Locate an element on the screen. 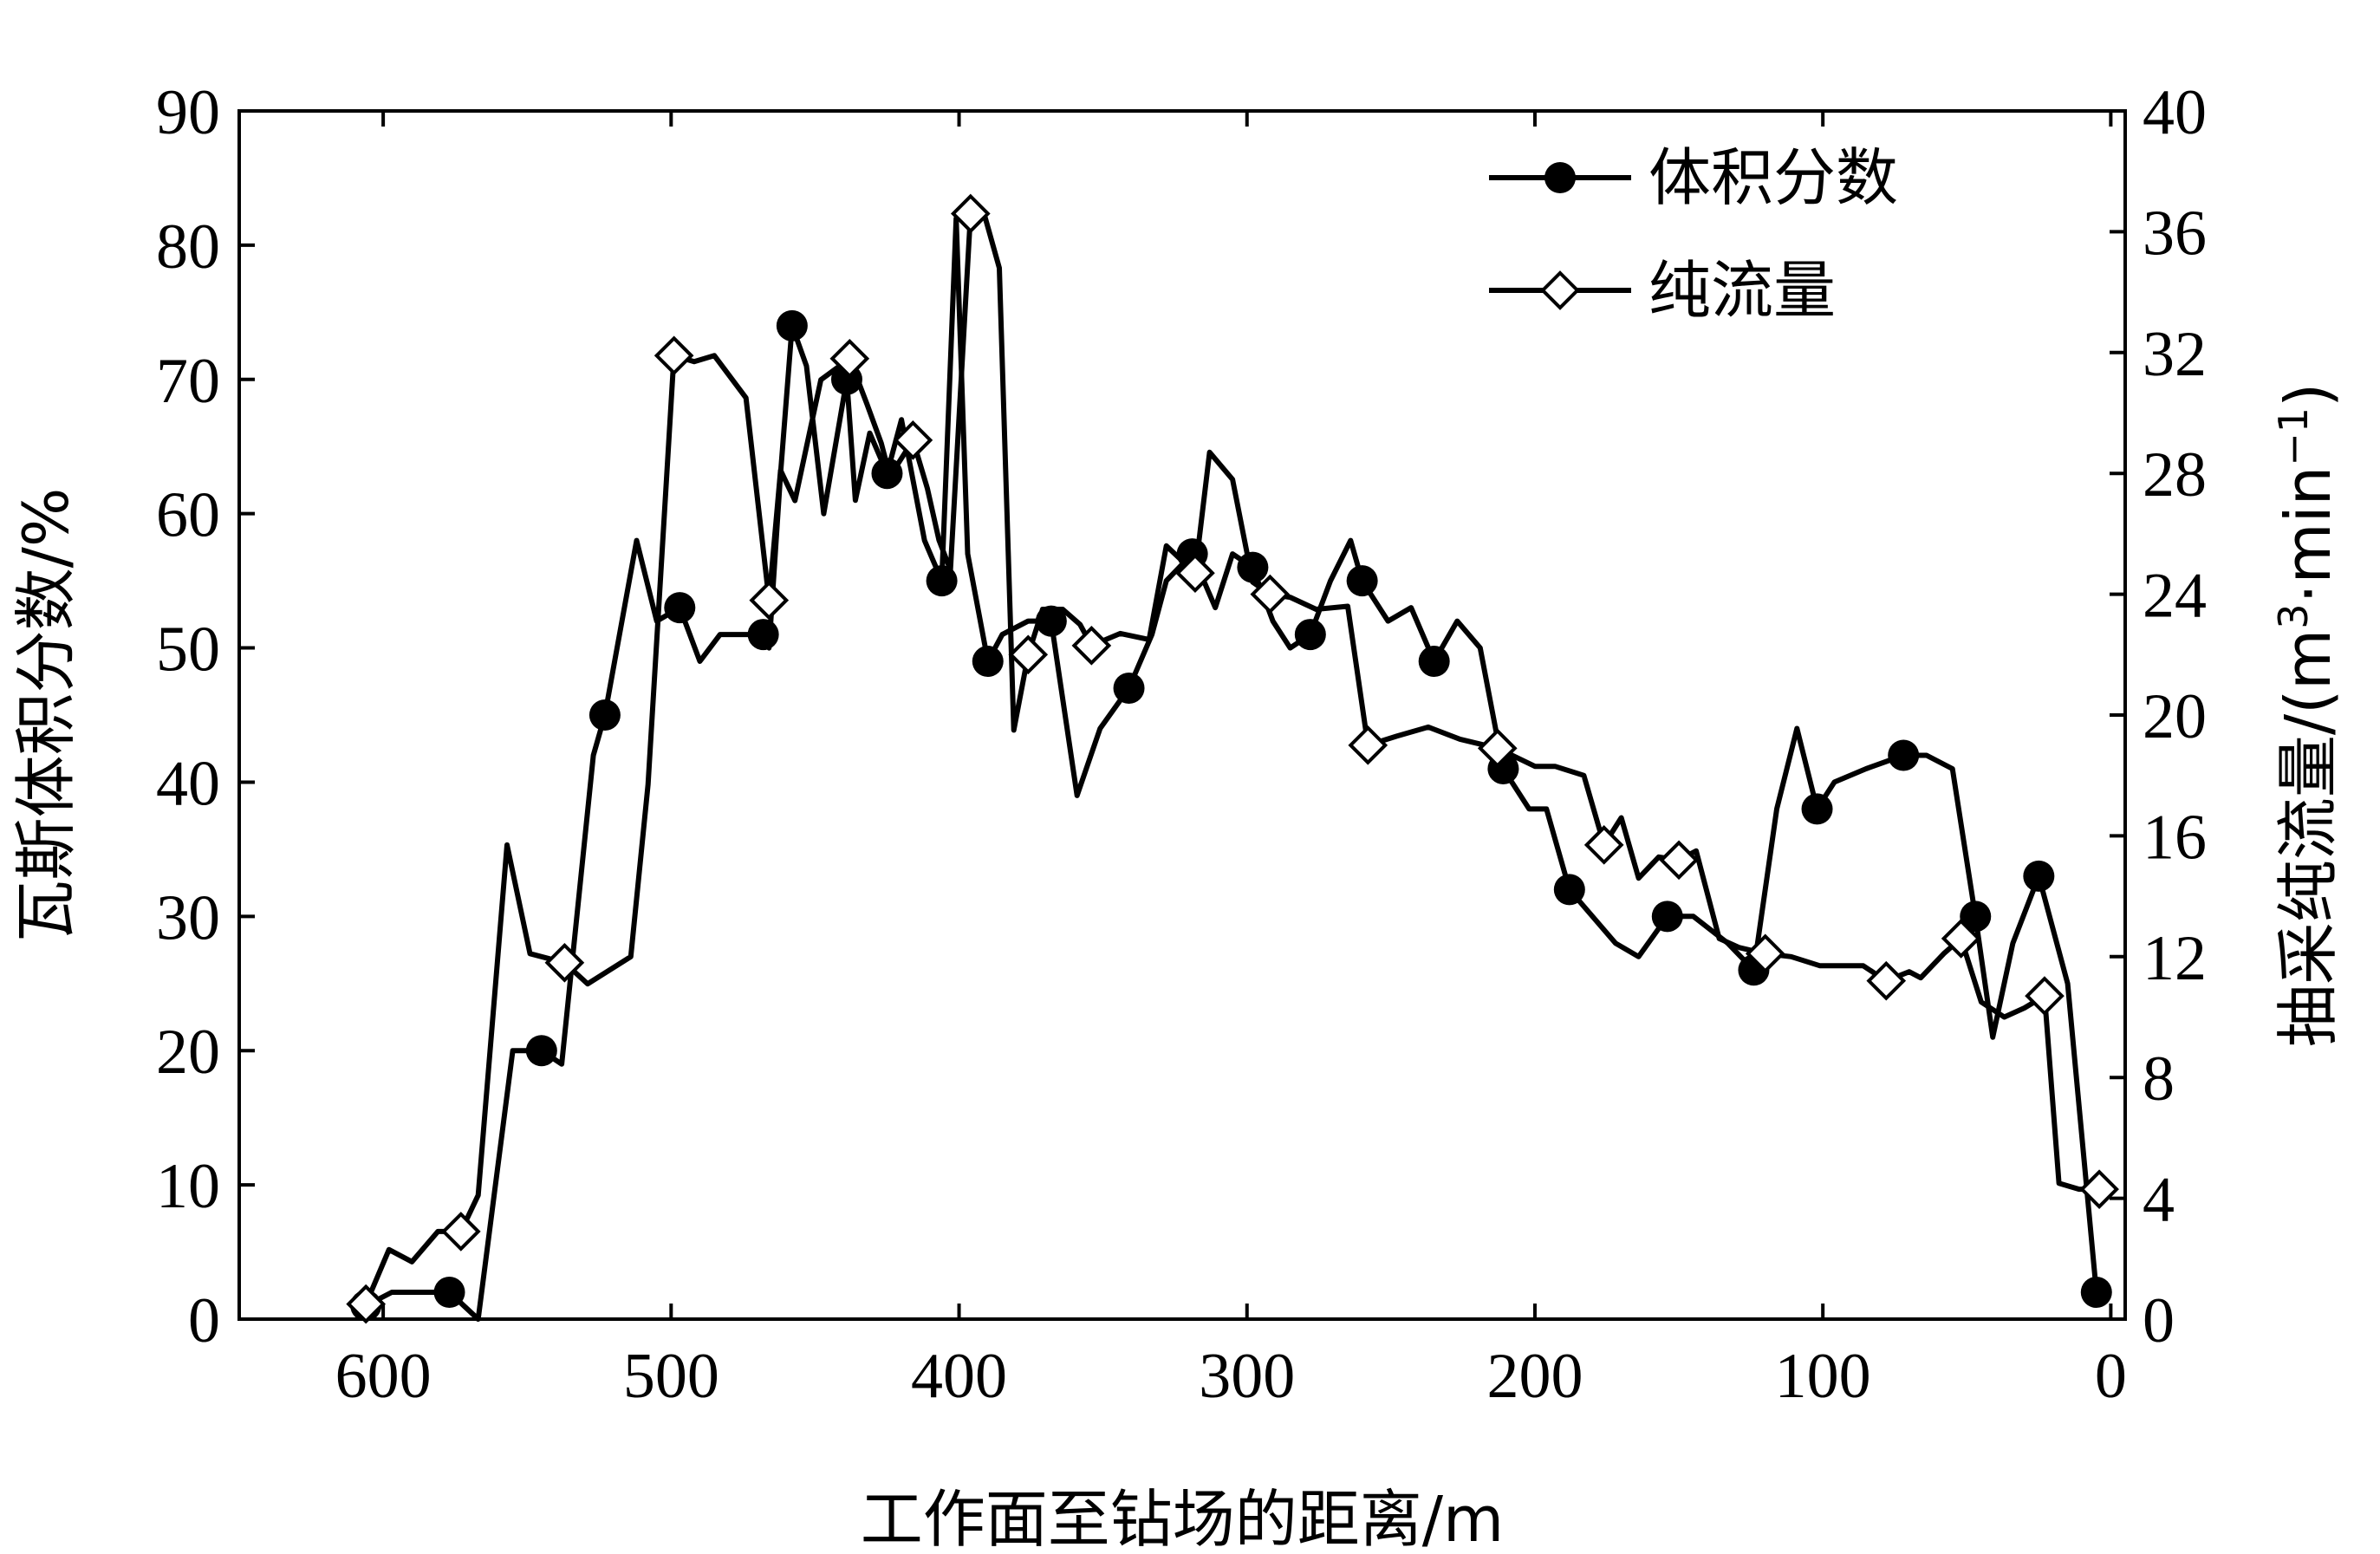  y-right-axis-title: 抽采纯流量/(m3·min−1) is located at coordinates (2307, 715).